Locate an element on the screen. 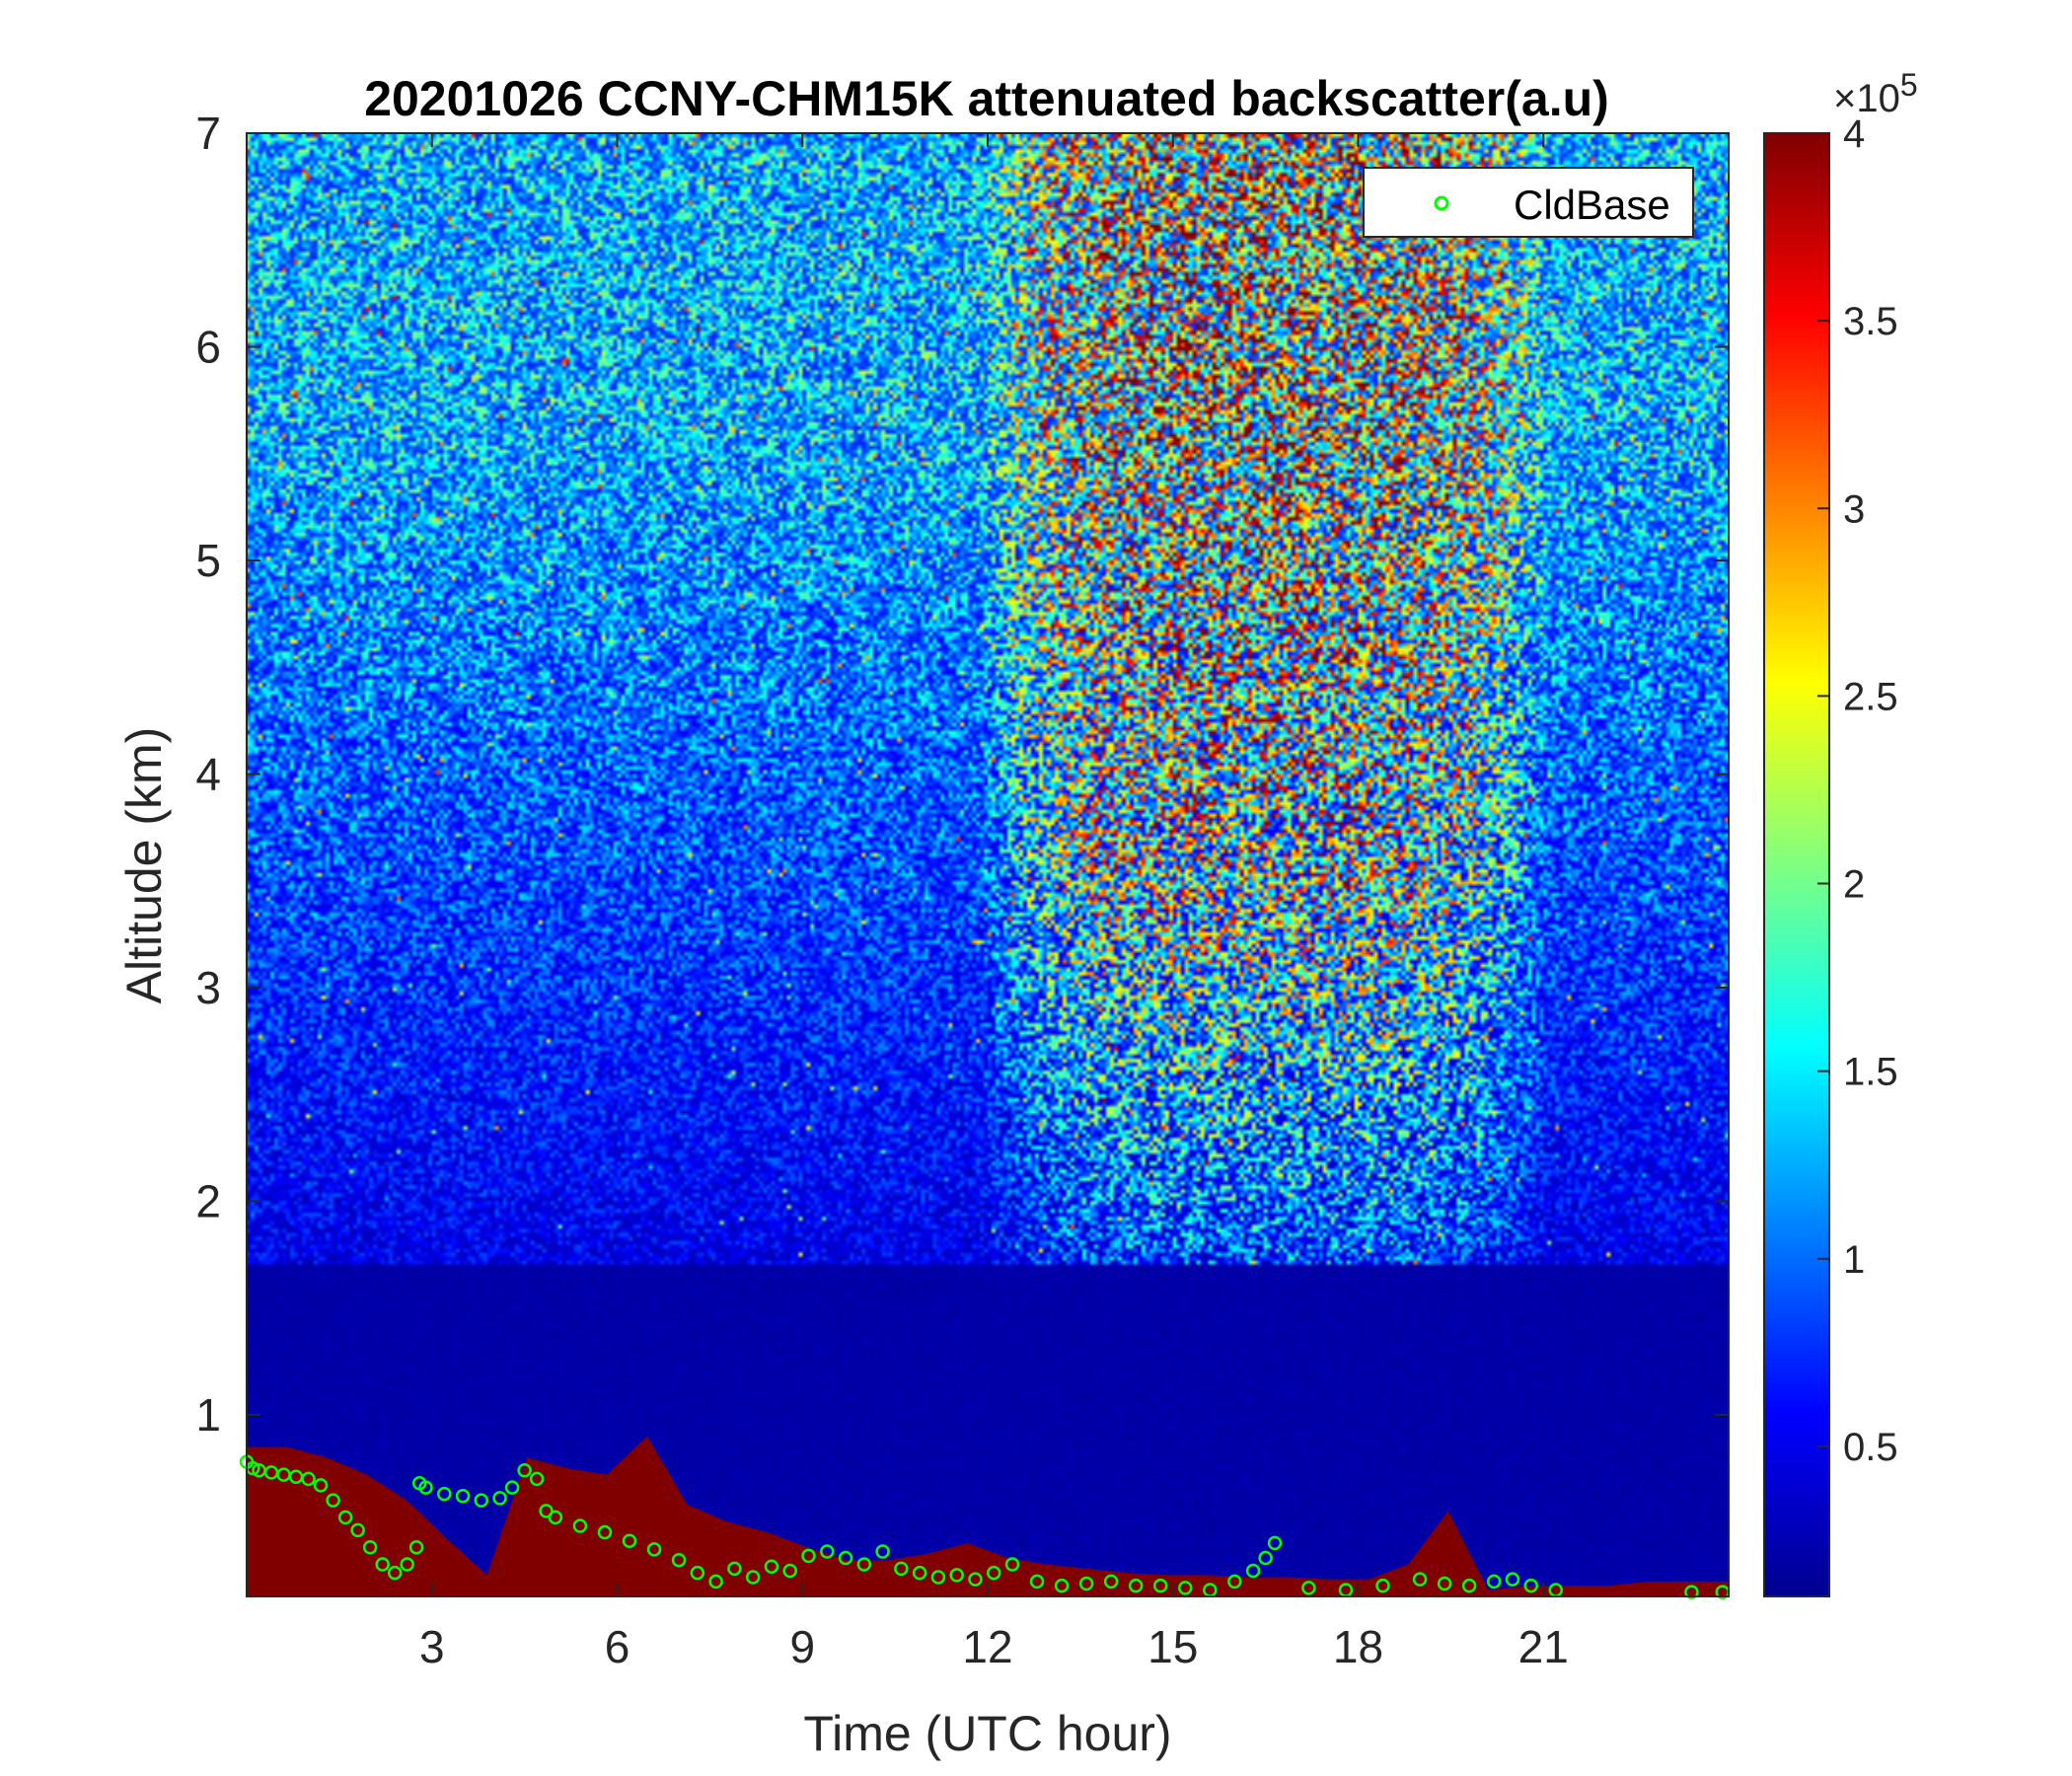 The image size is (2072, 1776). colorbar-tick-label: 0.5 is located at coordinates (1870, 1447).